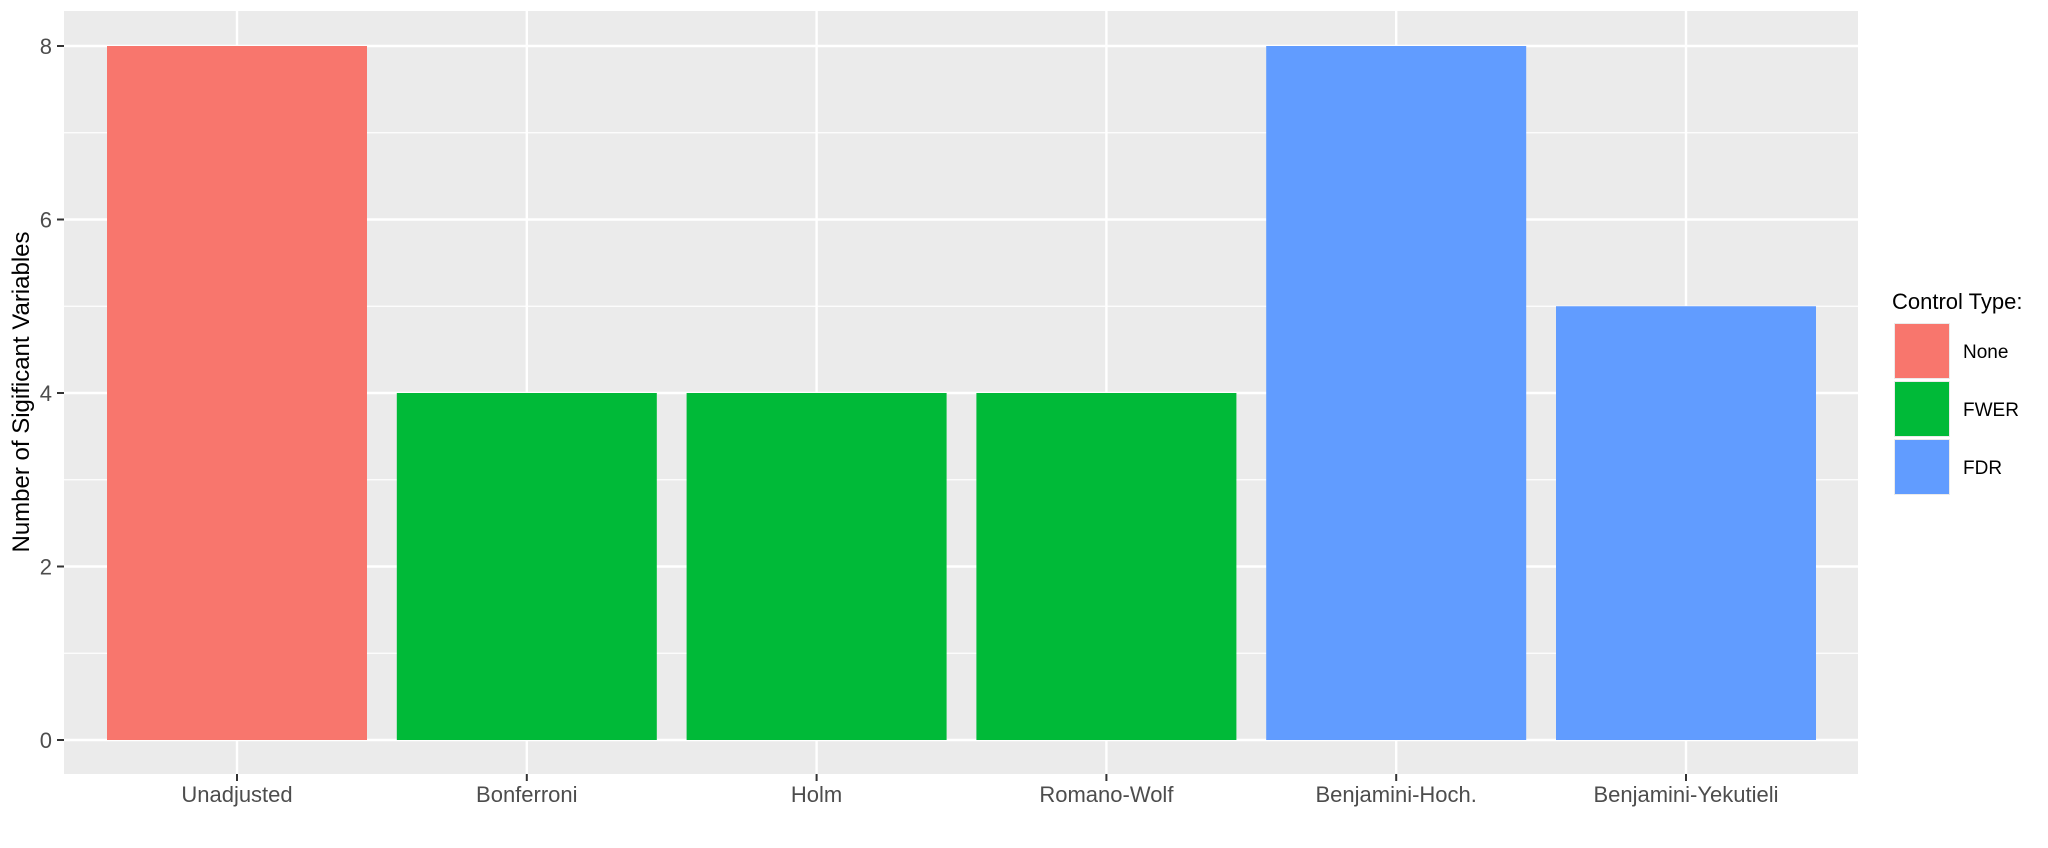 The image size is (2048, 848). I want to click on y-tick-label: 0, so click(46, 740).